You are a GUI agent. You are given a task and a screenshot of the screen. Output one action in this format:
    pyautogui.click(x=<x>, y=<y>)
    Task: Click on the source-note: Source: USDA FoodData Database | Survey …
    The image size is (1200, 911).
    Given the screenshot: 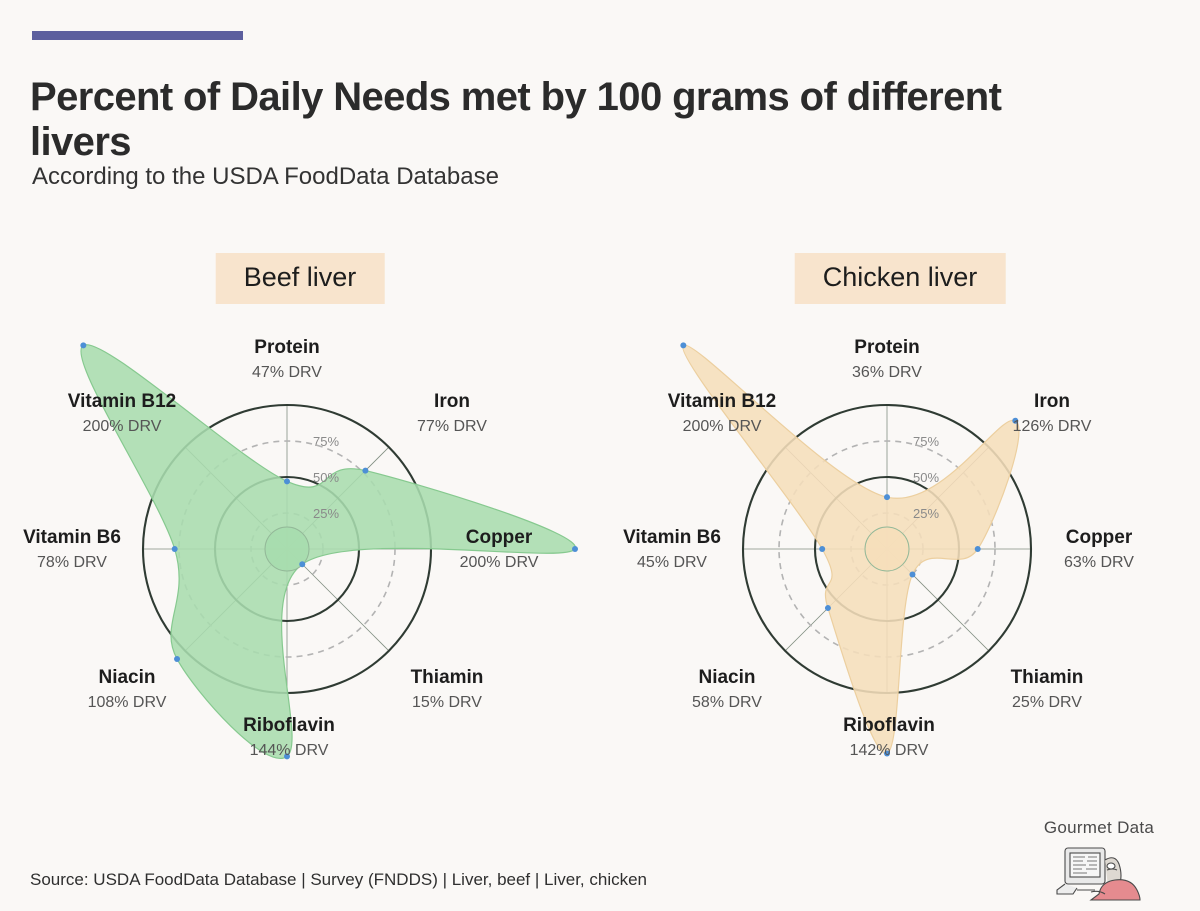 What is the action you would take?
    pyautogui.click(x=339, y=879)
    